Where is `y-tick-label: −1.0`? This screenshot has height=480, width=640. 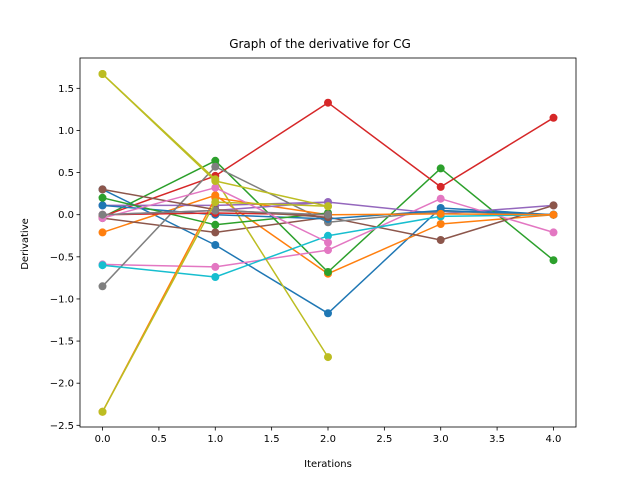 y-tick-label: −1.0 is located at coordinates (62, 299).